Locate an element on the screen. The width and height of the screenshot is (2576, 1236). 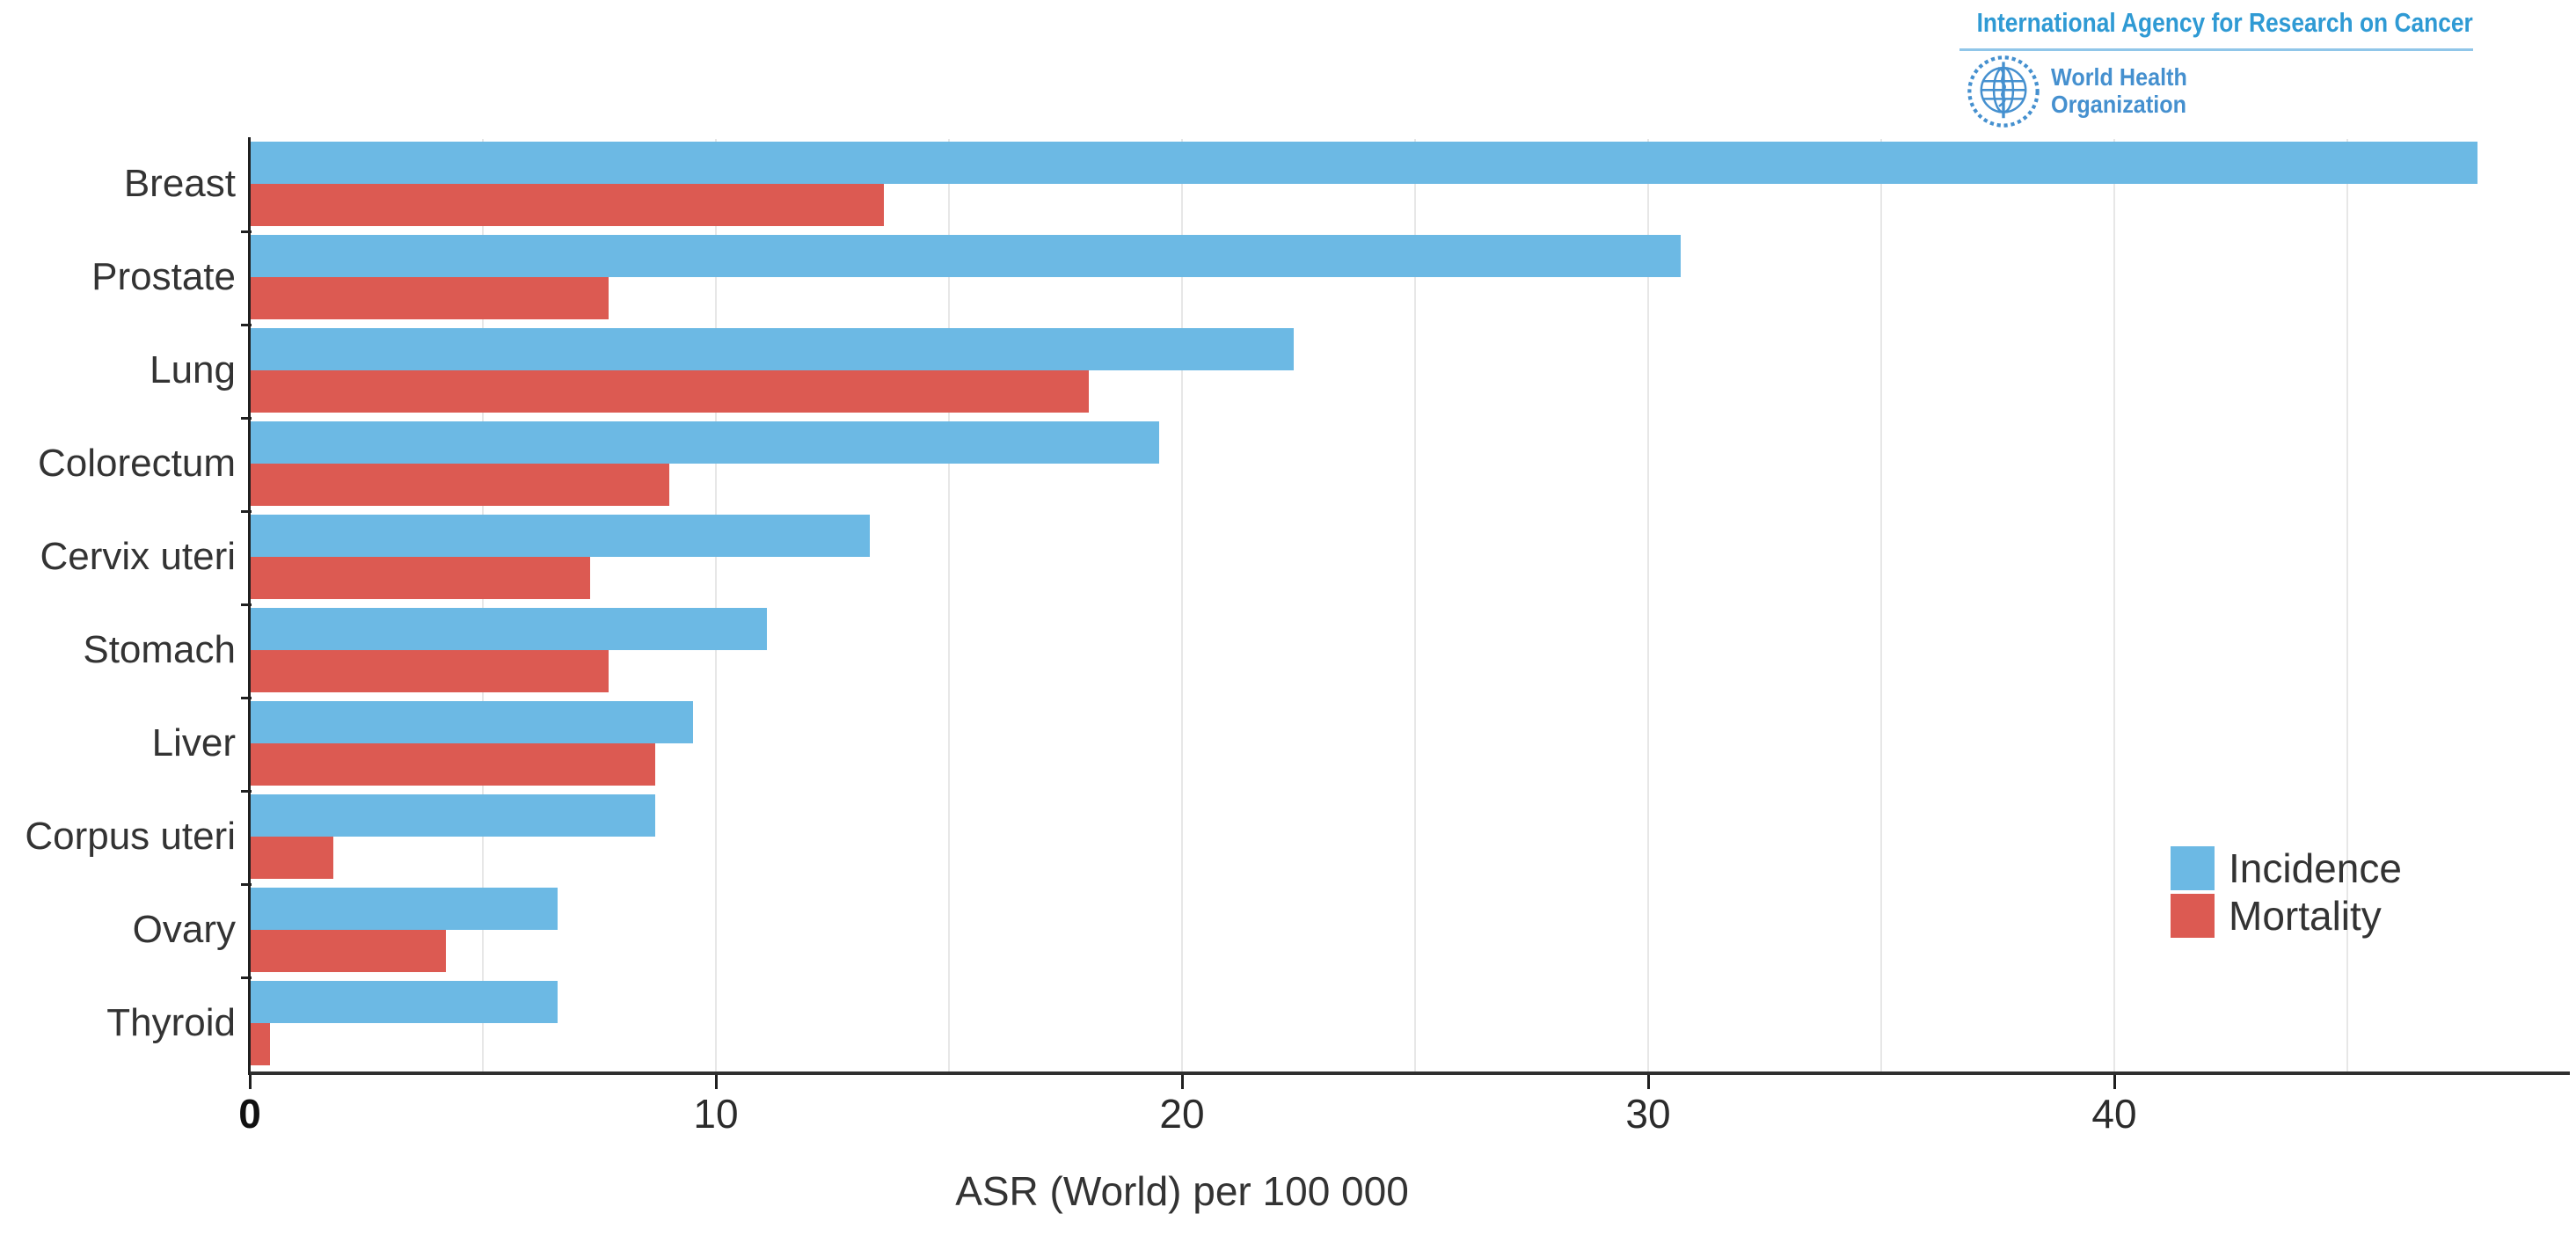
who-wordmark-line1: World Health is located at coordinates (2119, 77).